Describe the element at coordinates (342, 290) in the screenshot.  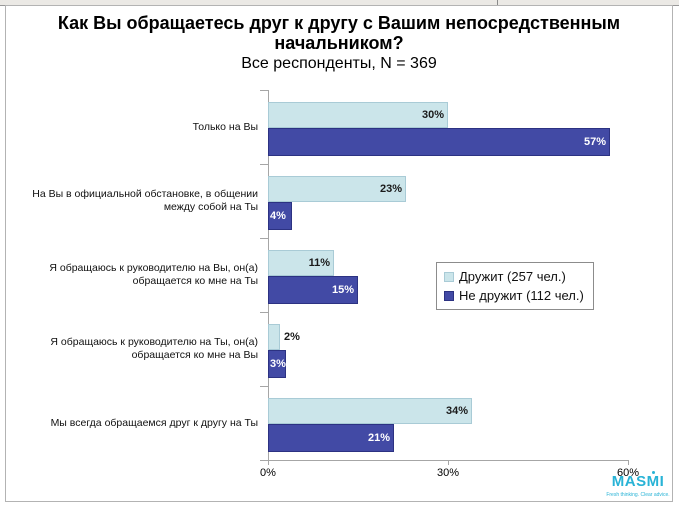
I see `value-label-series1-cat2: 15%` at that location.